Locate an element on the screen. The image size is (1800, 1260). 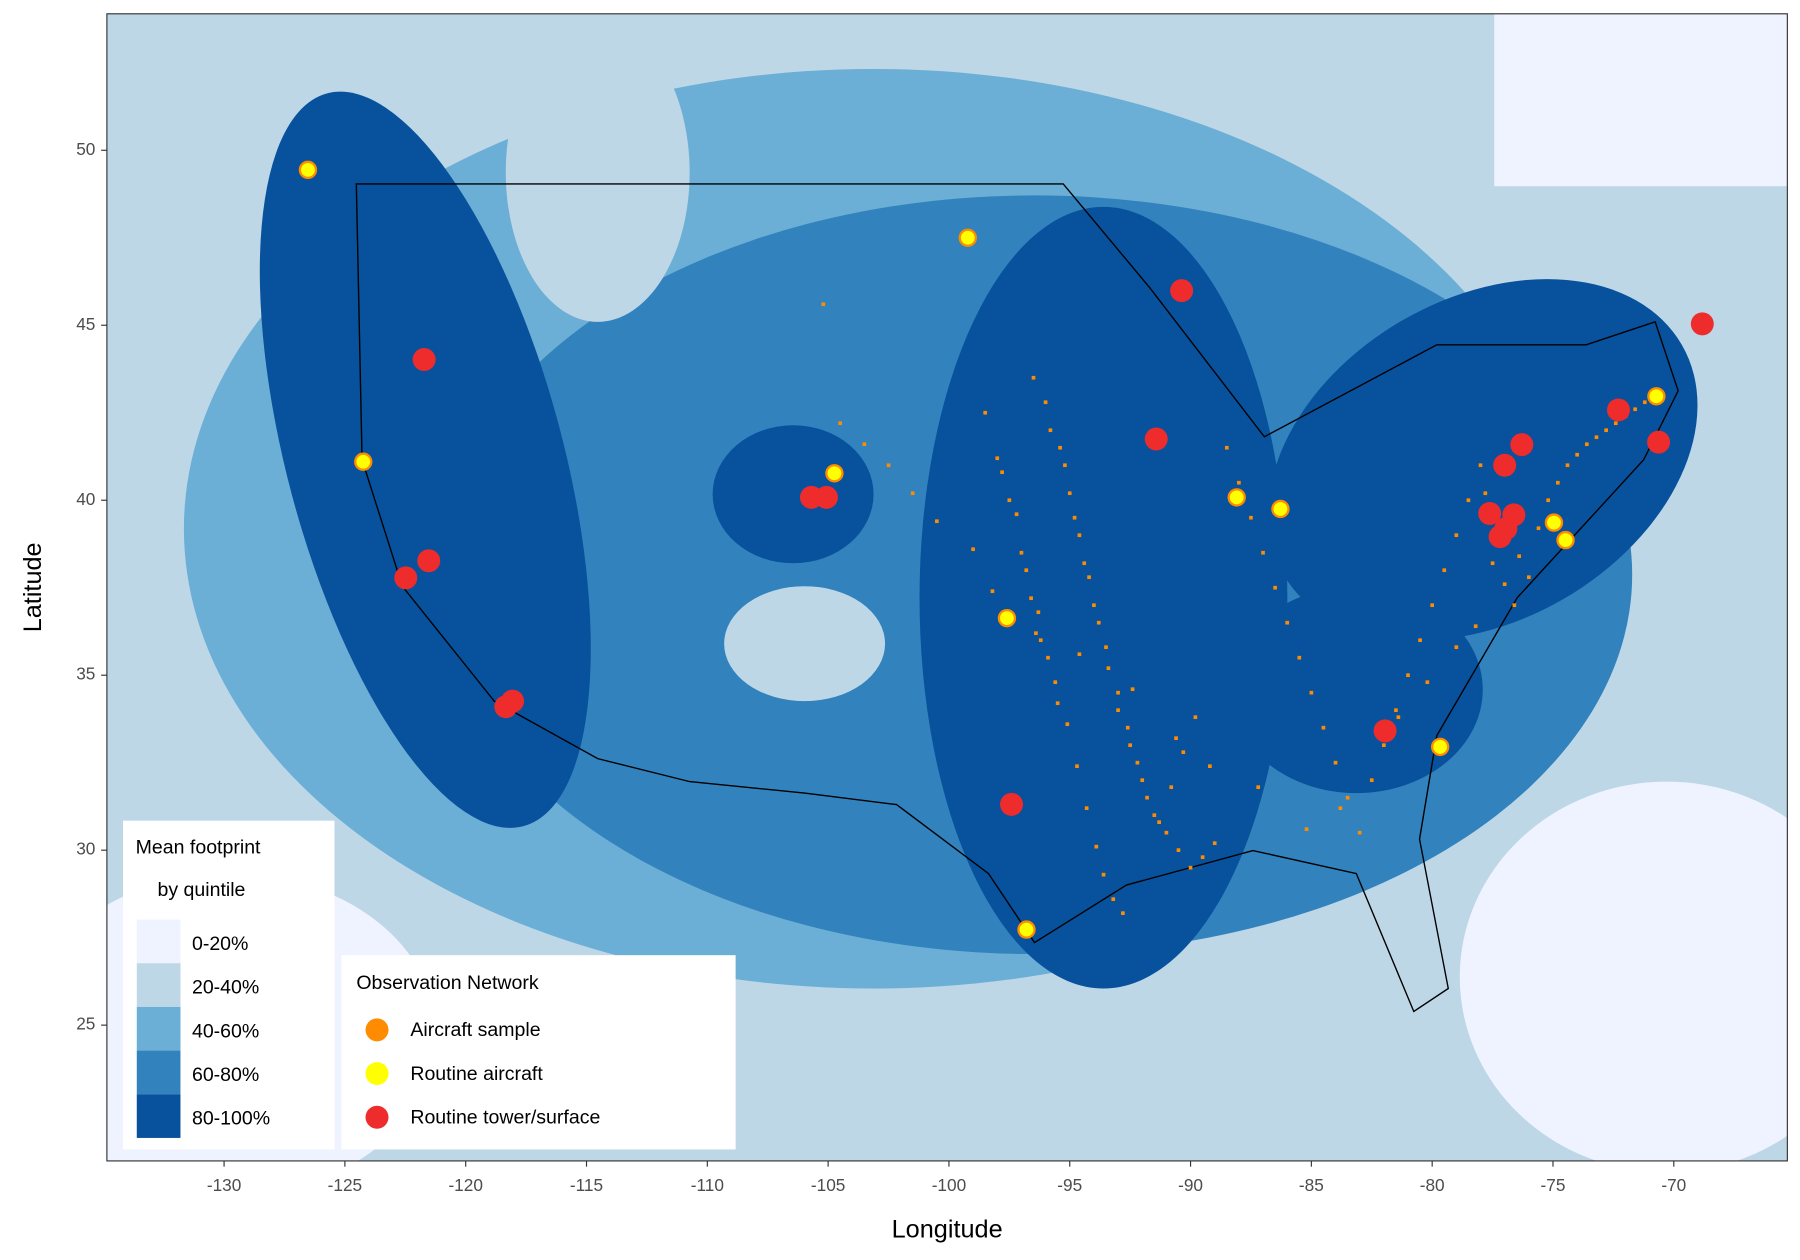
fill-legend-label: 0-20% is located at coordinates (220, 944).